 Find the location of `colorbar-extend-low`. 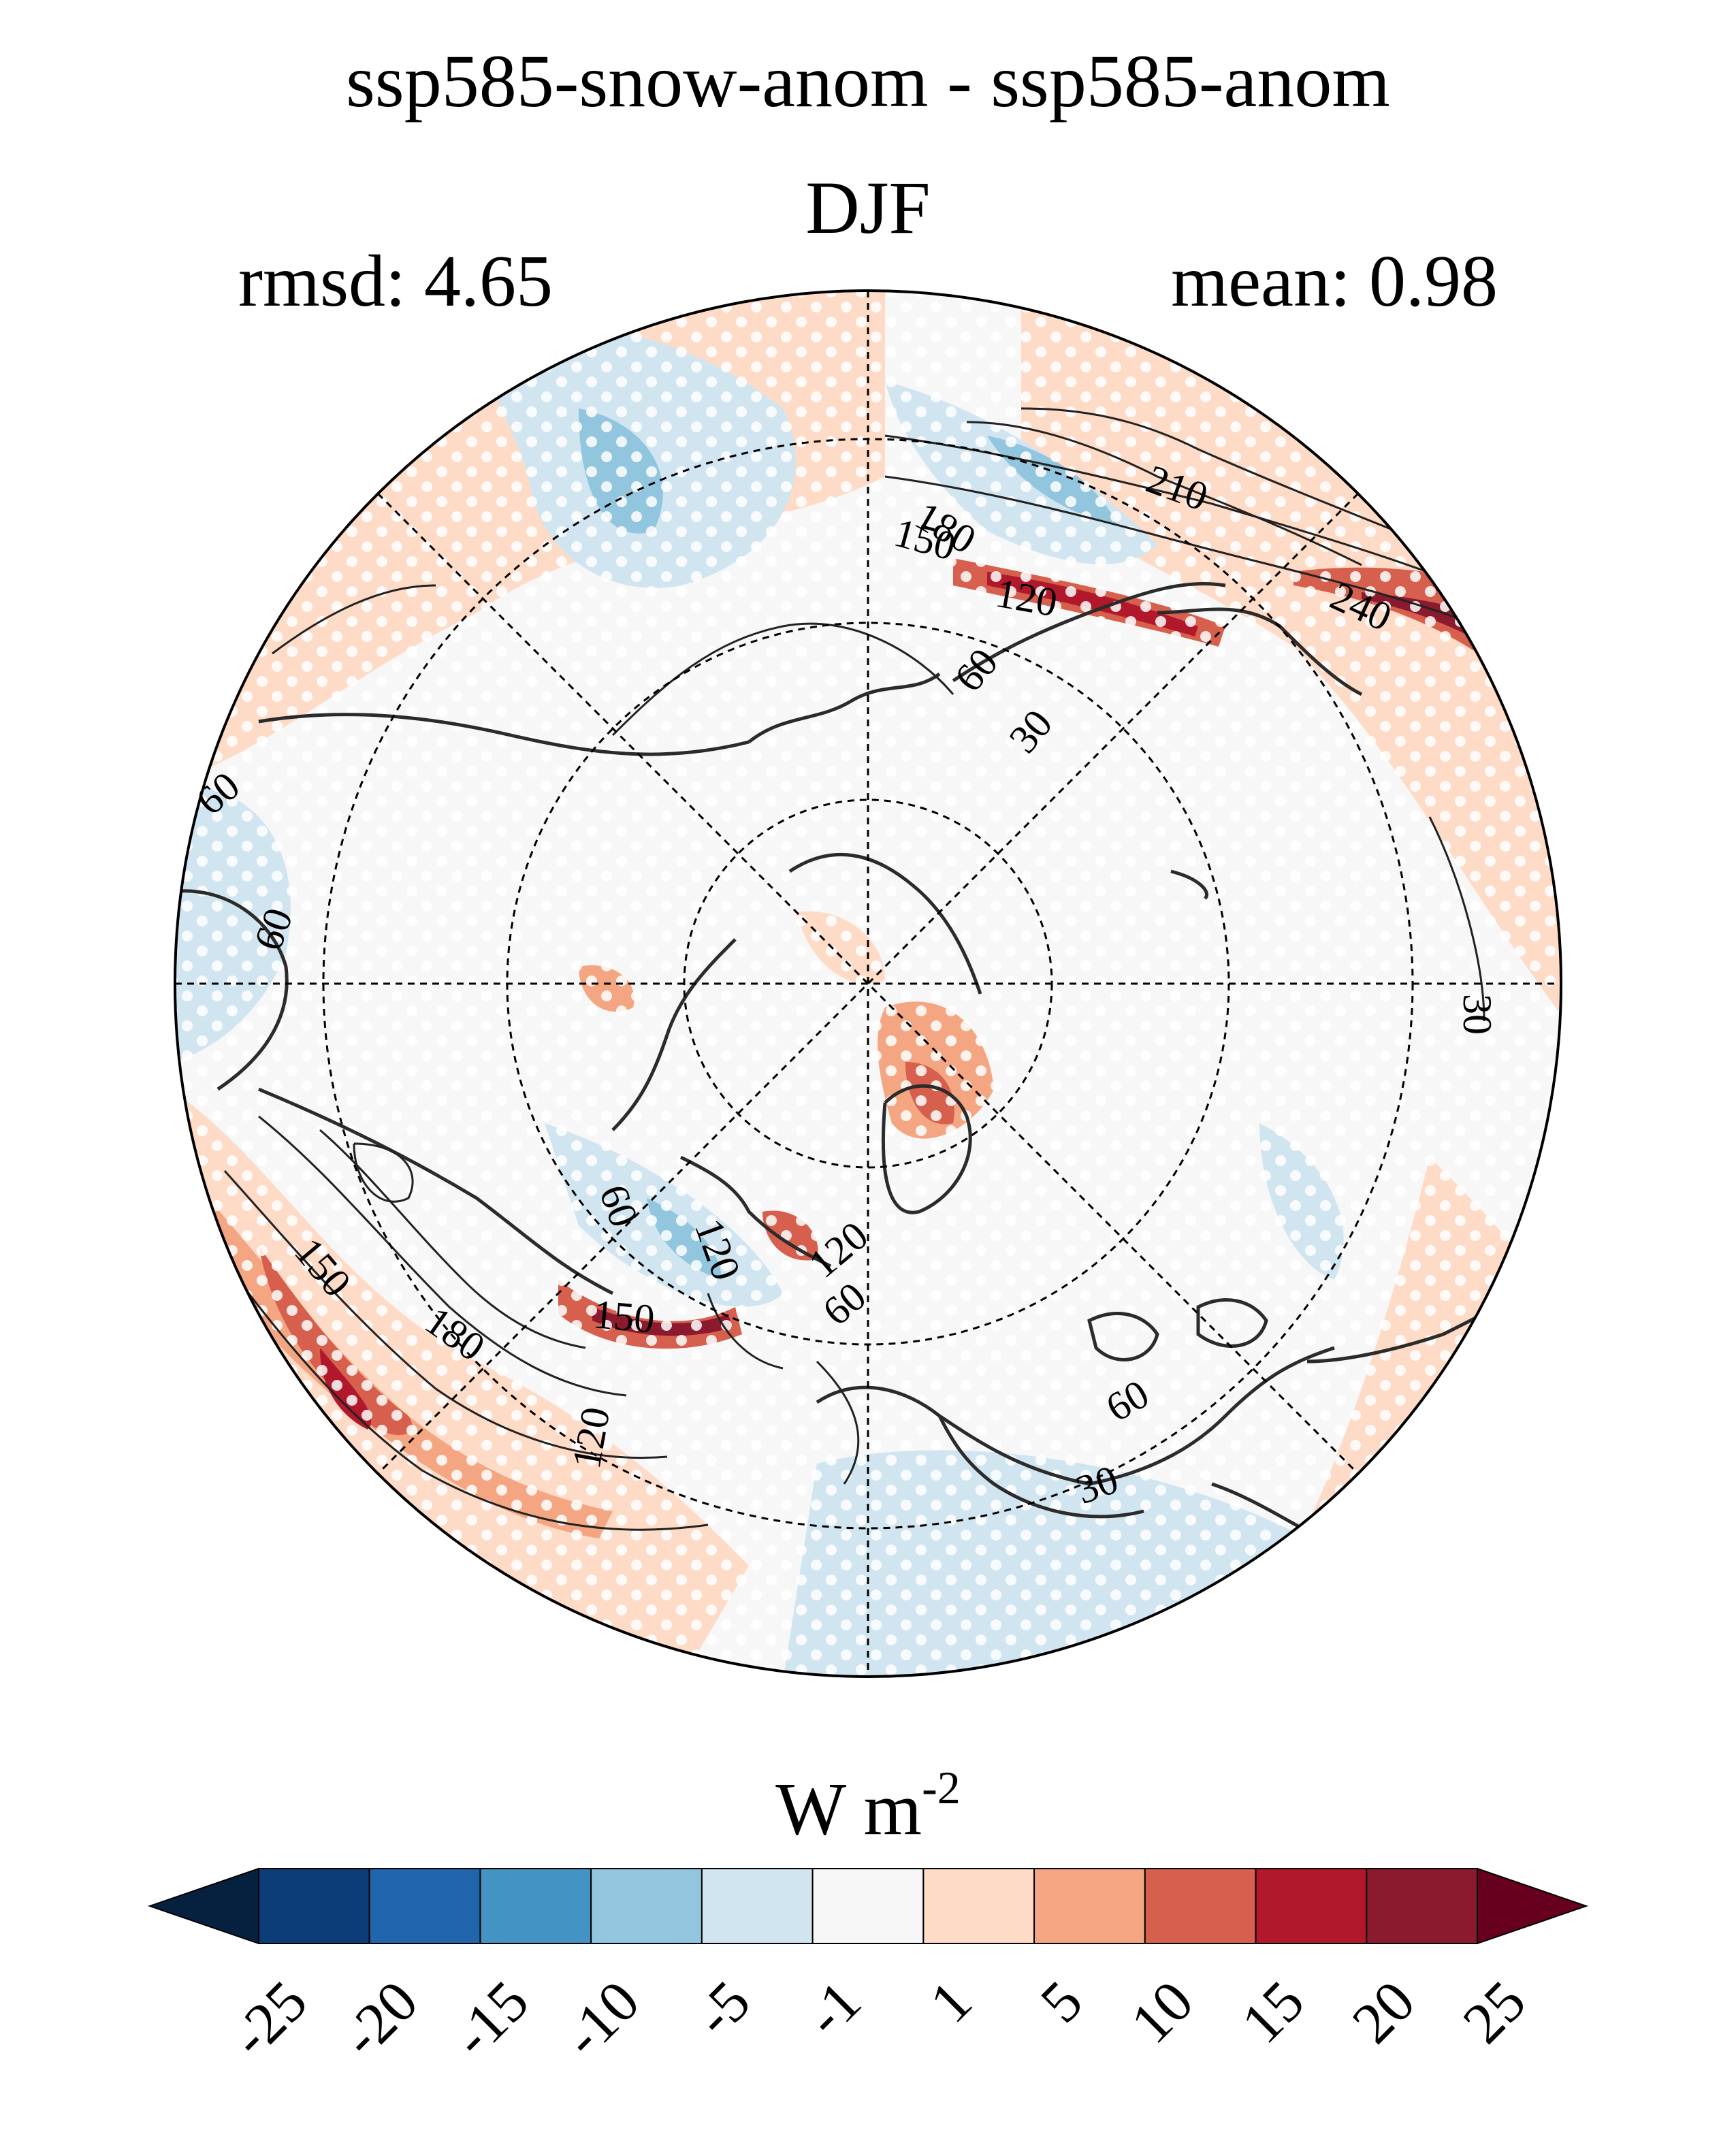

colorbar-extend-low is located at coordinates (203, 1906).